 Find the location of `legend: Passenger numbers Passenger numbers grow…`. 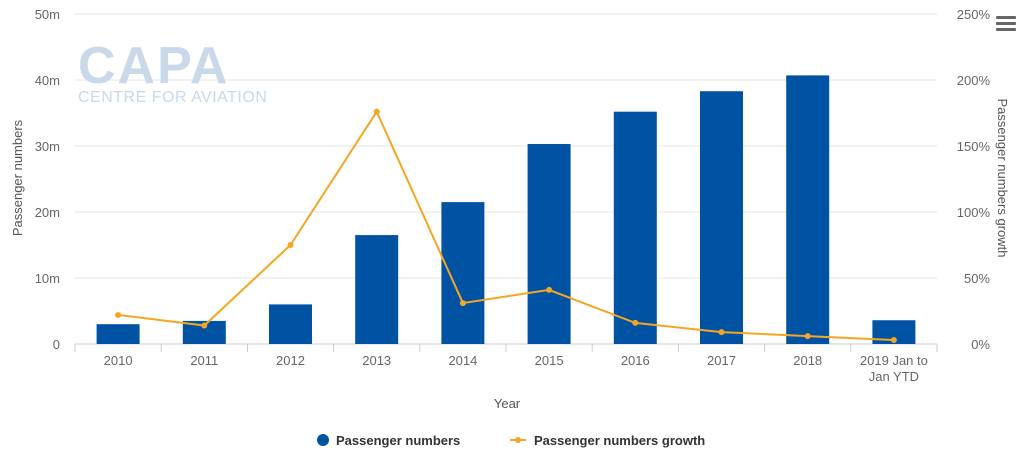

legend: Passenger numbers Passenger numbers grow… is located at coordinates (511, 440).